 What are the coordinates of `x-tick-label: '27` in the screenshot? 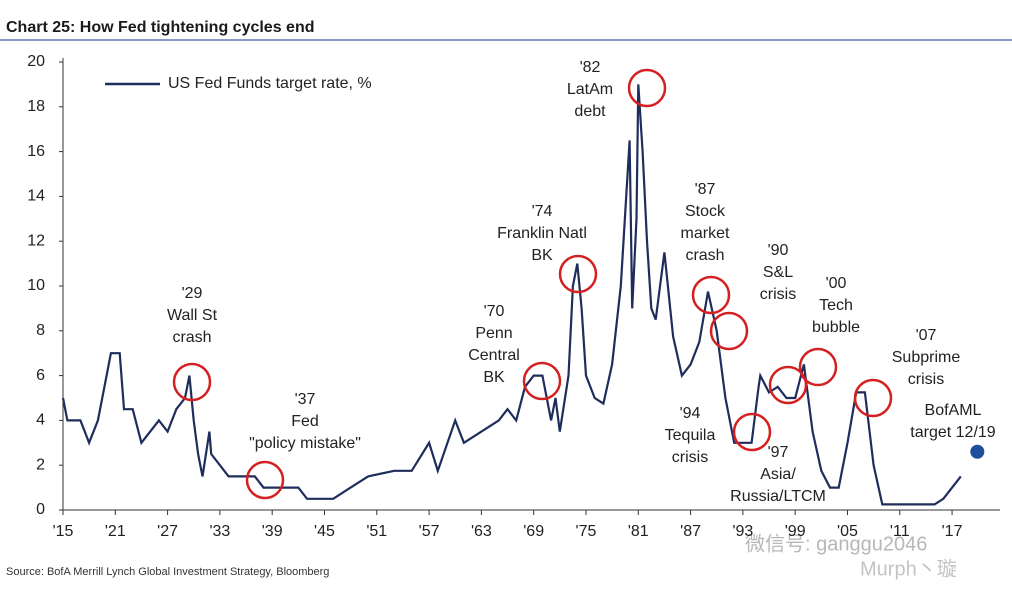 It's located at (167, 531).